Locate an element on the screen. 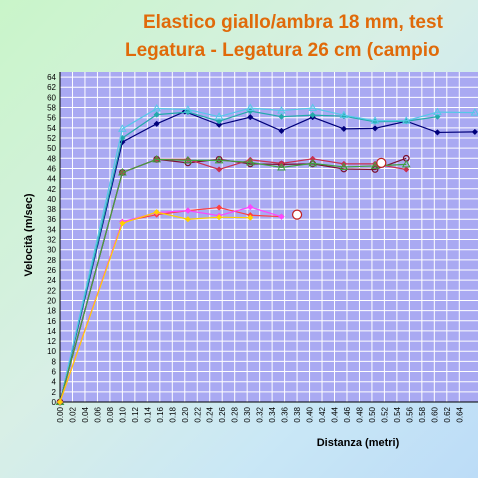 The image size is (478, 478). x-tick-label: 0.30 is located at coordinates (247, 414).